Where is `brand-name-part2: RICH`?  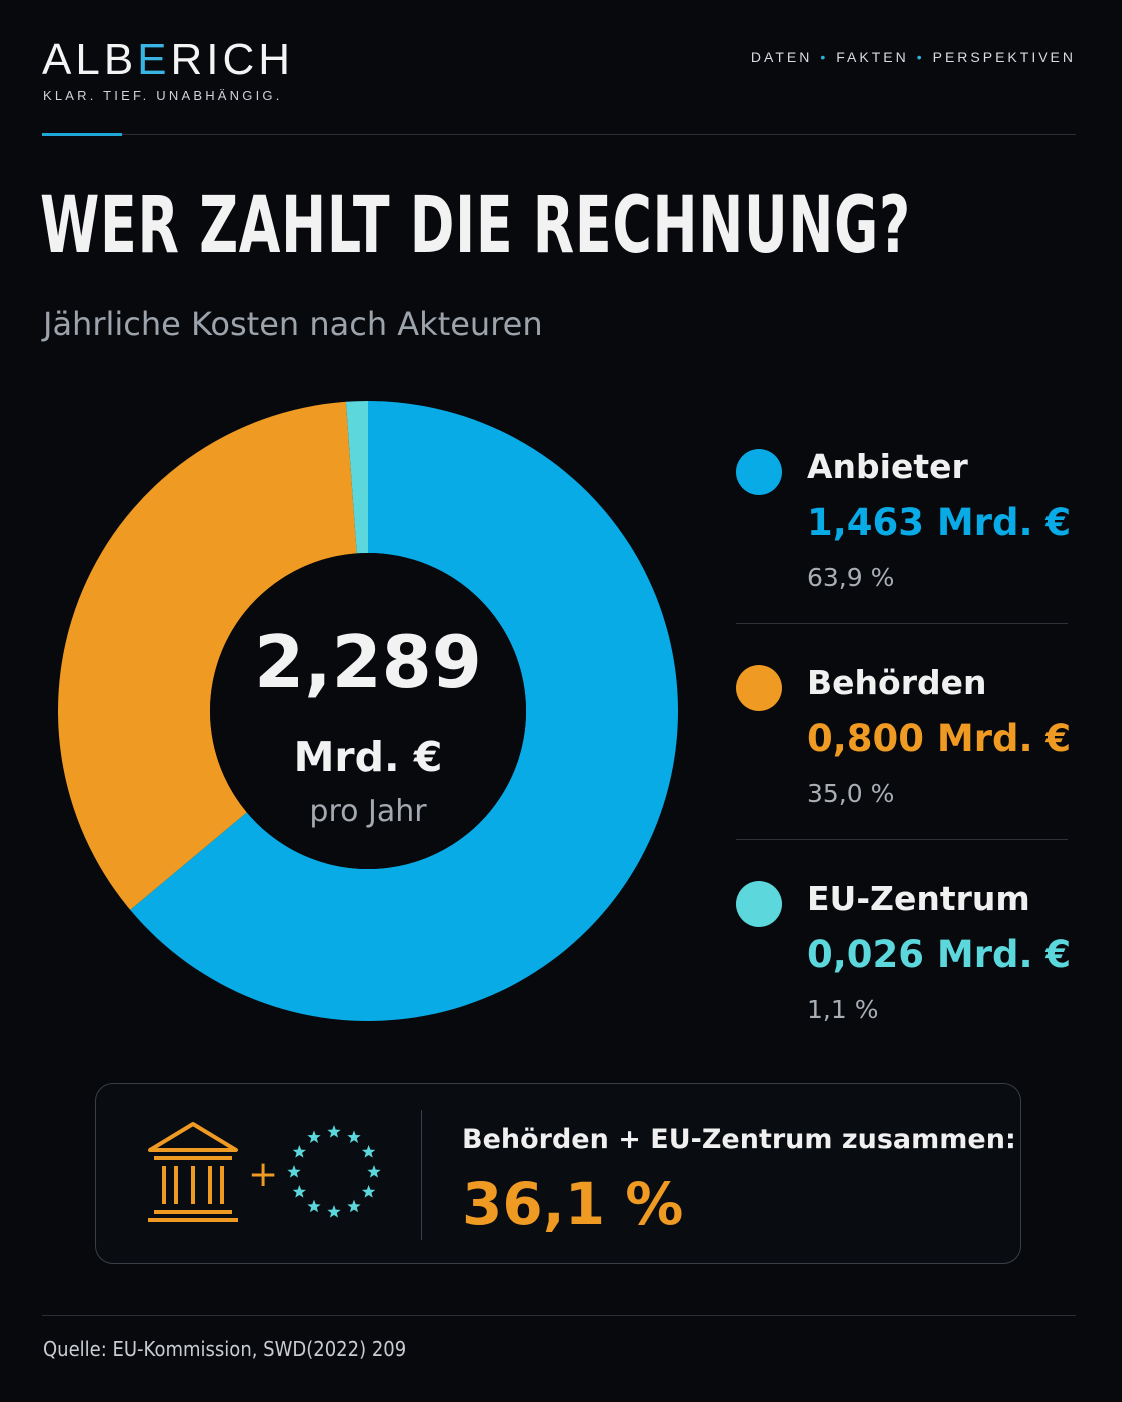 brand-name-part2: RICH is located at coordinates (232, 59).